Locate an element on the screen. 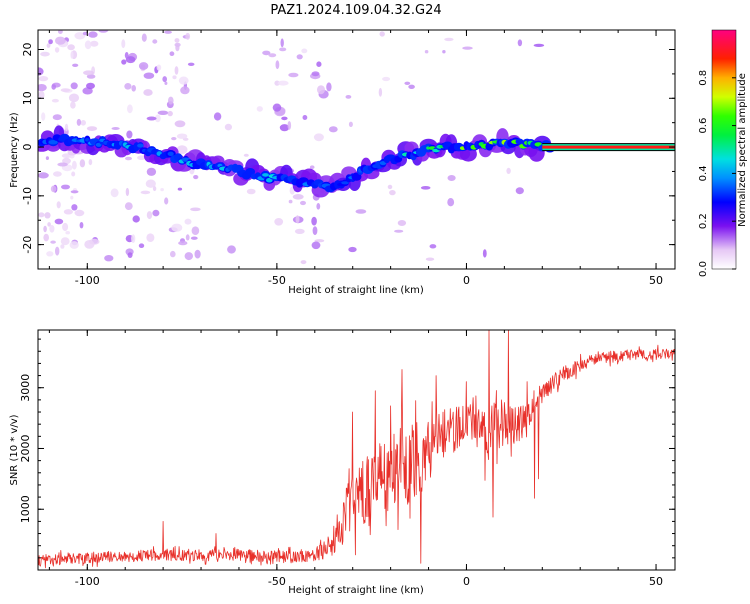  y-tick-label: 0 is located at coordinates (27, 147).